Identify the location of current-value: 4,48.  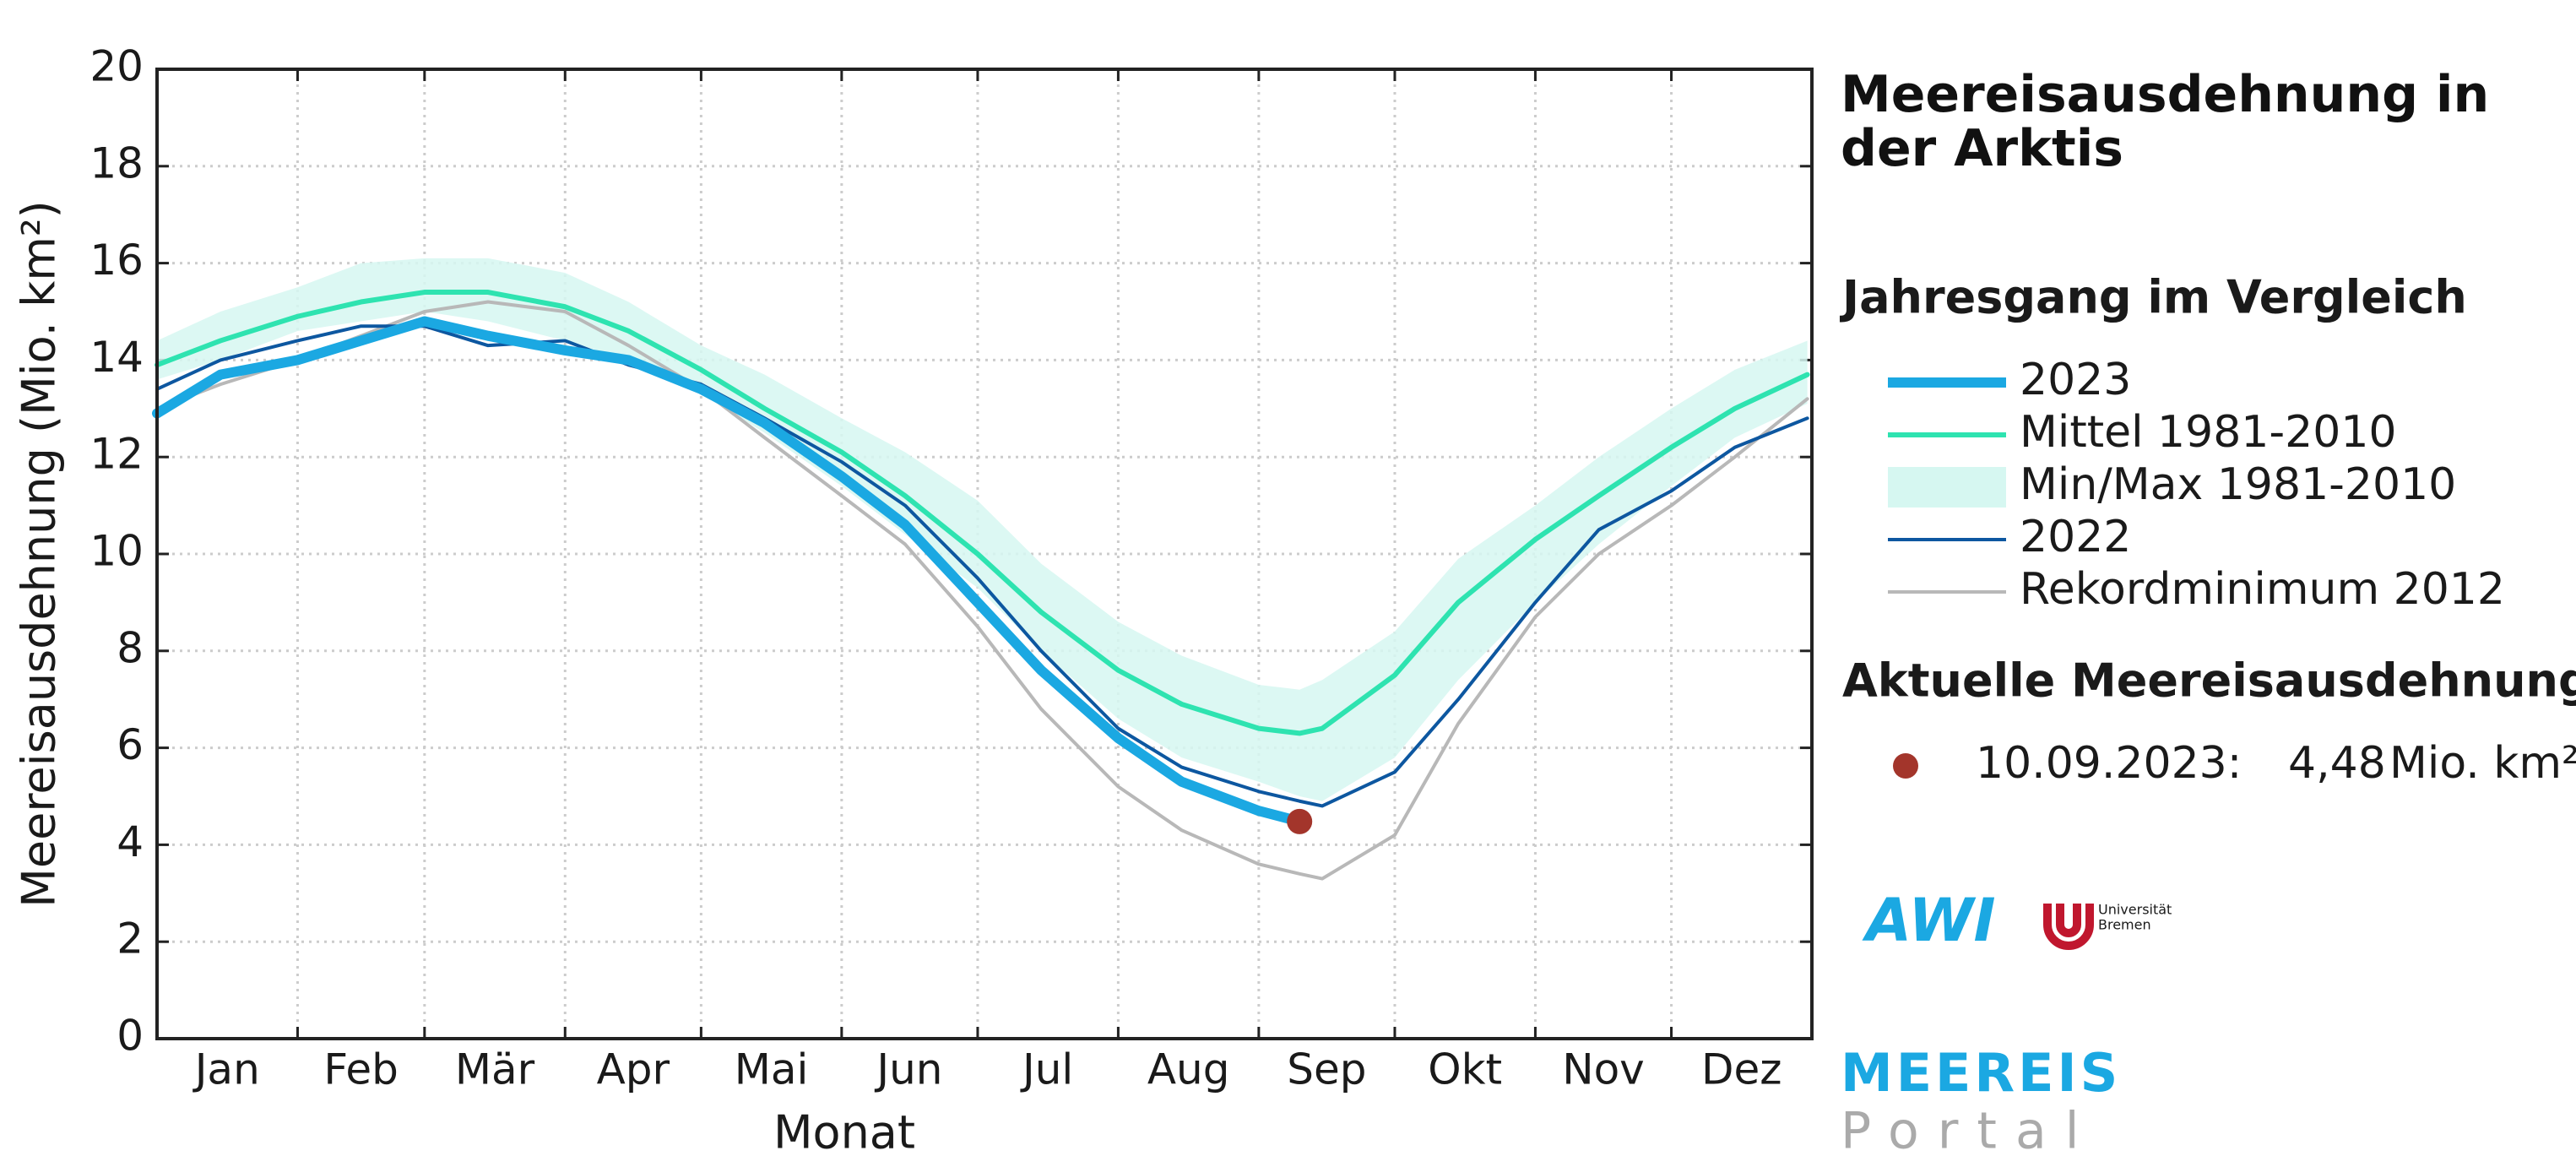
(2337, 763).